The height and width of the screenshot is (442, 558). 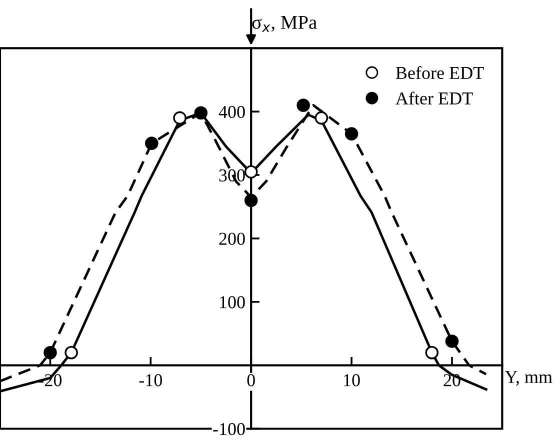 I want to click on x-axis-title: Y, mm, so click(x=528, y=378).